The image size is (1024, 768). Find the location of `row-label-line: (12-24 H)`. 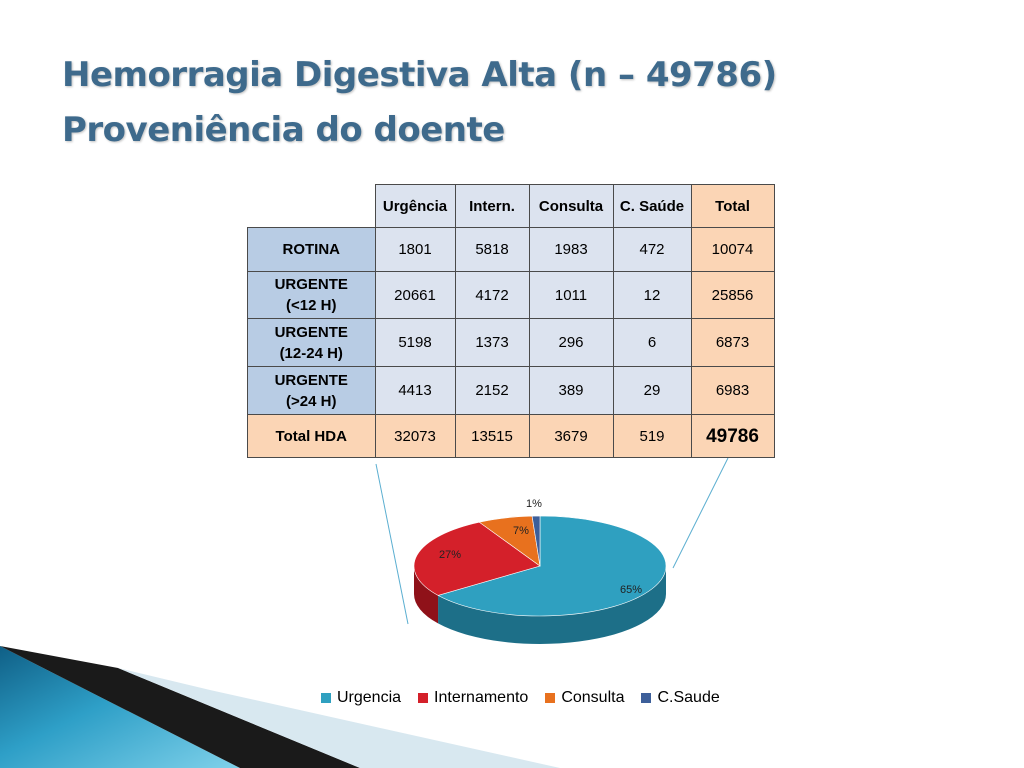

row-label-line: (12-24 H) is located at coordinates (311, 353).